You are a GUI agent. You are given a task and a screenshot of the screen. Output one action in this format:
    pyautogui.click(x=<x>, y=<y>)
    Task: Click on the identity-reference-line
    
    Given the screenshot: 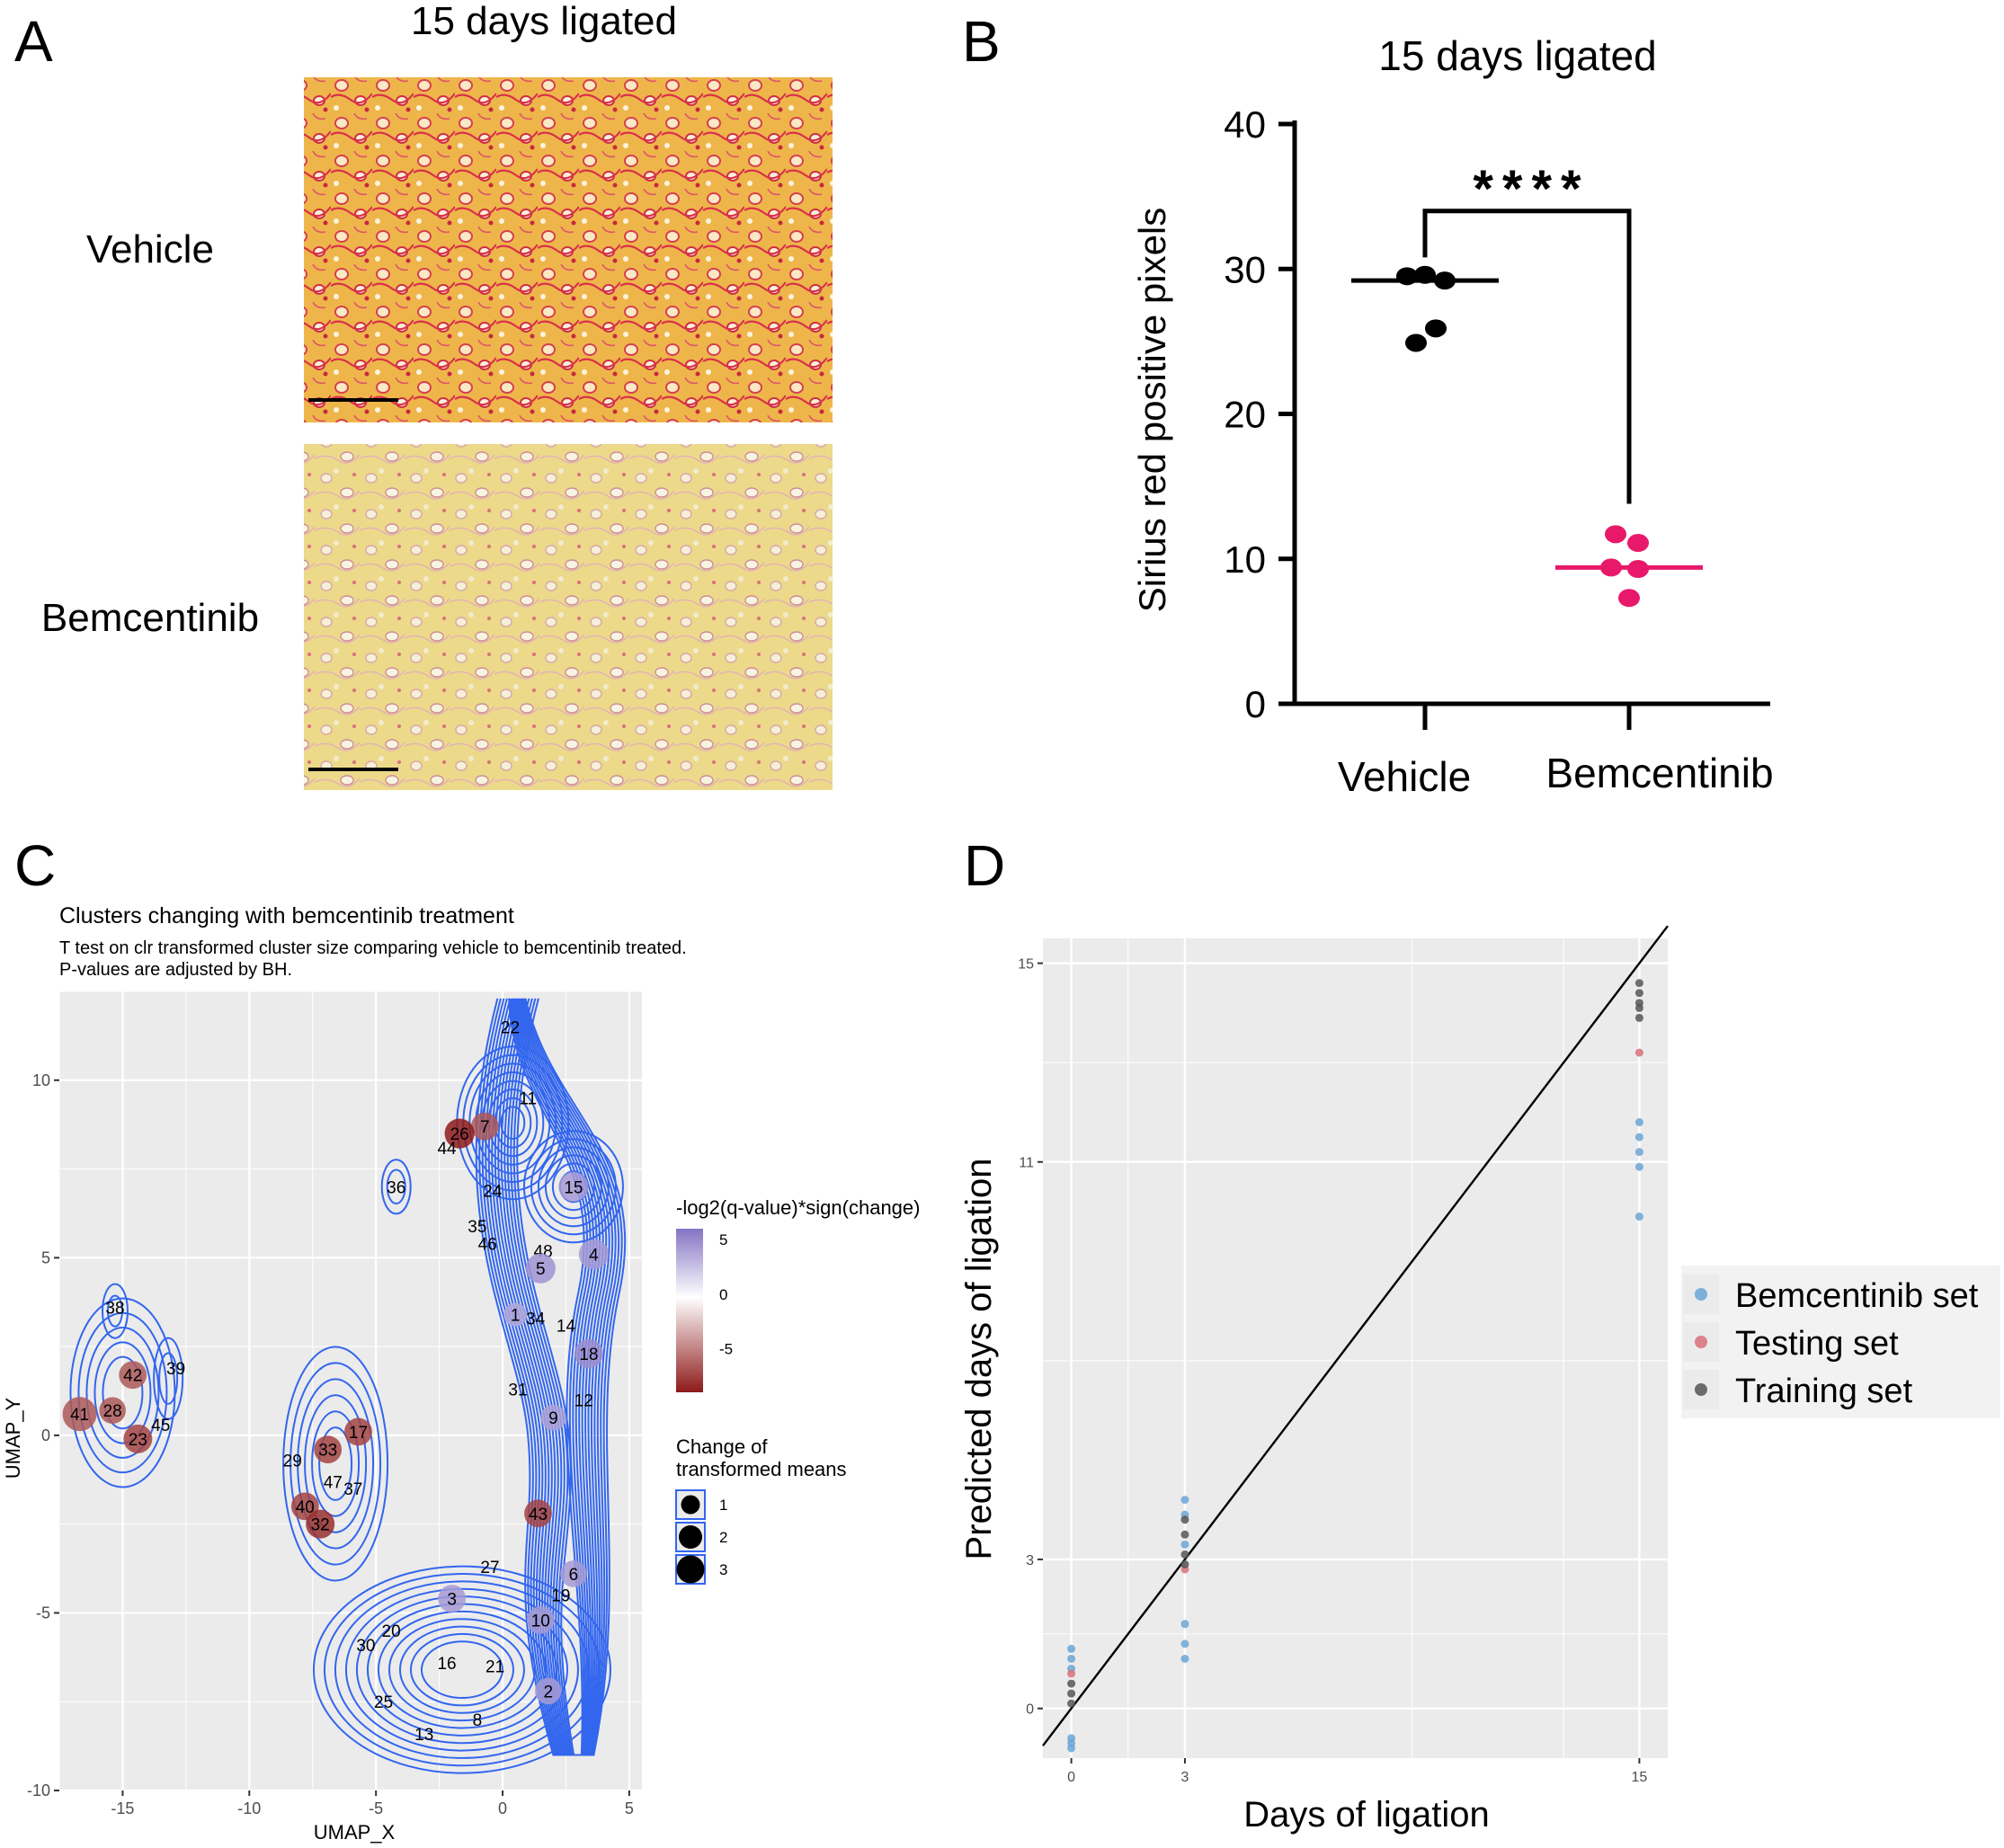 What is the action you would take?
    pyautogui.click(x=1355, y=1335)
    